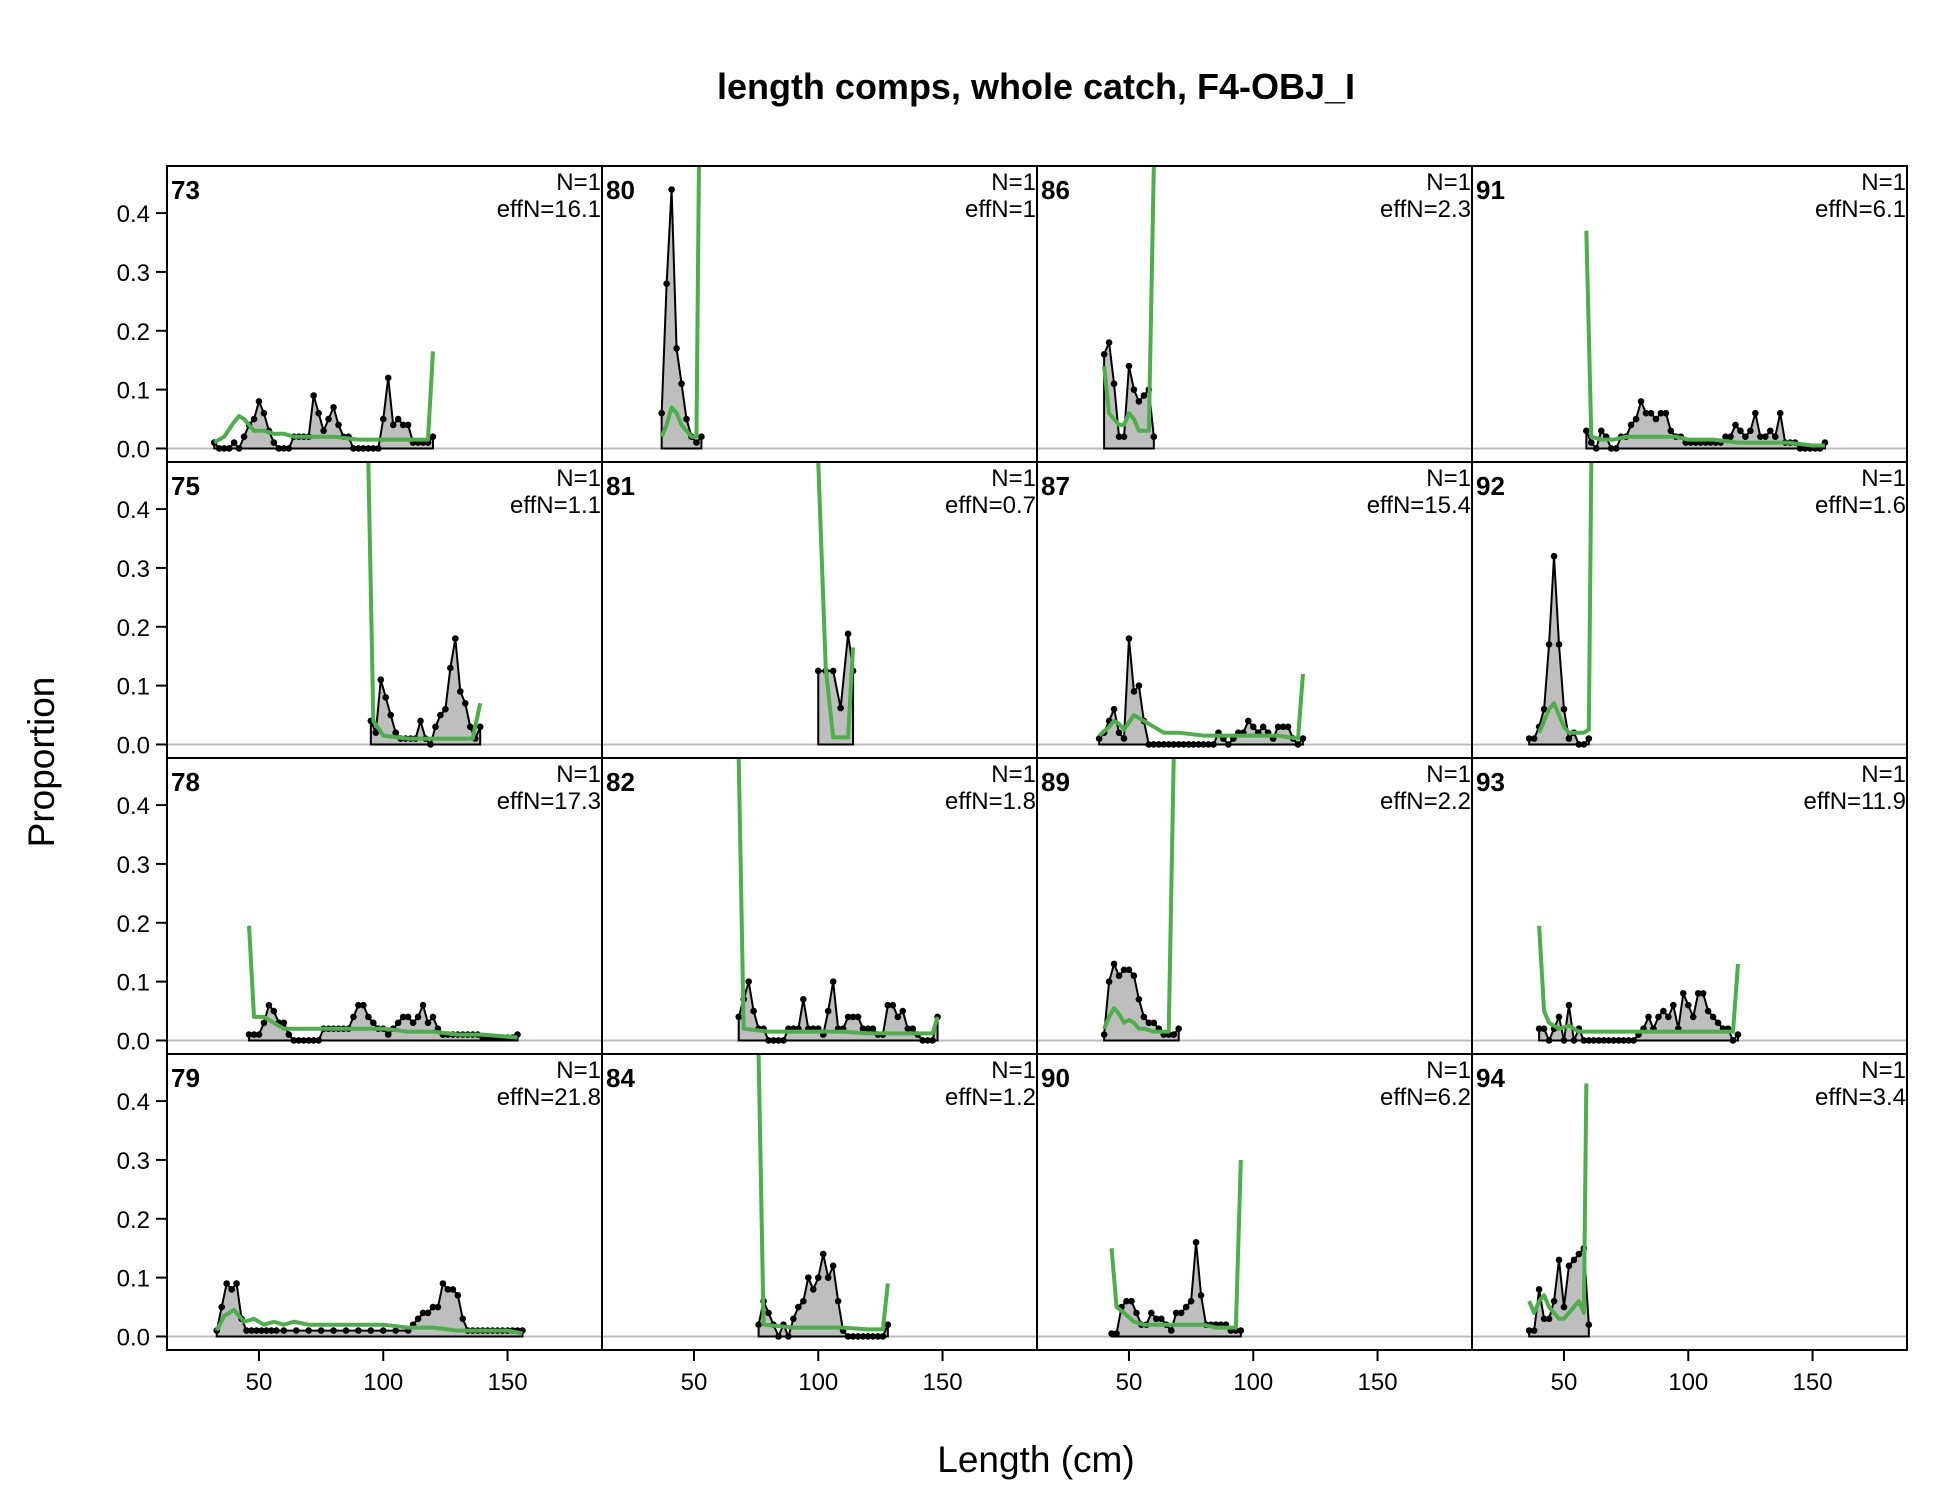  What do you see at coordinates (133, 745) in the screenshot?
I see `y-tick-label: 0.0` at bounding box center [133, 745].